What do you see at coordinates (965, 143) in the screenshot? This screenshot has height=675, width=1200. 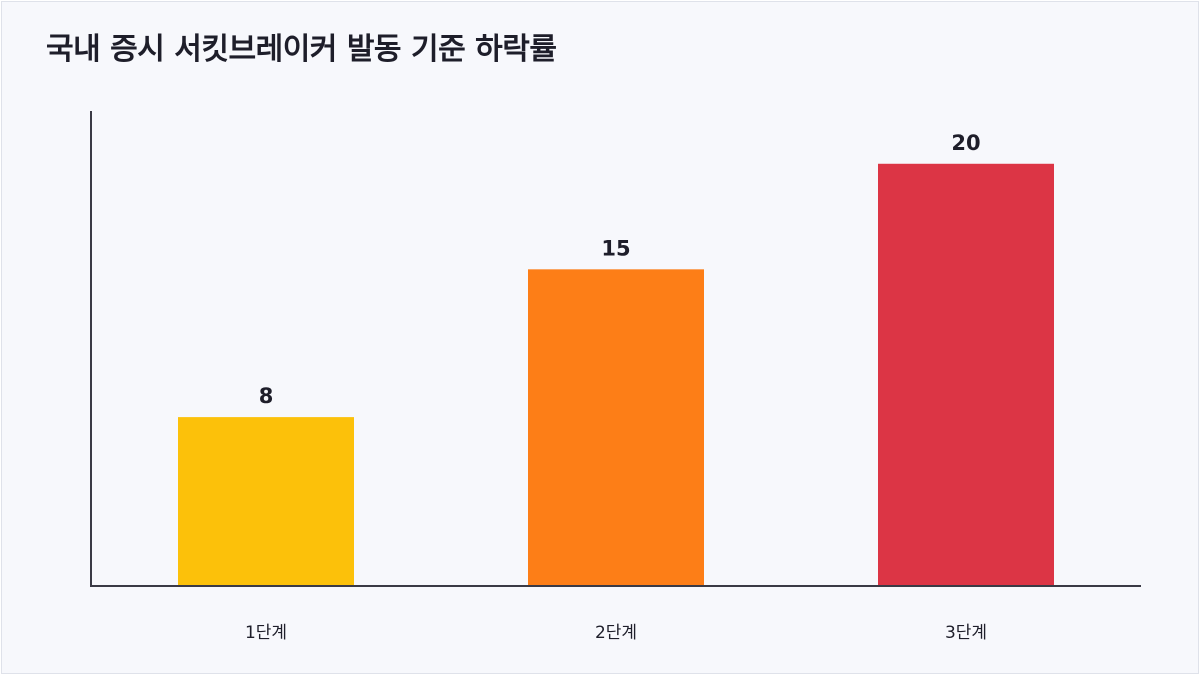 I see `value-label-3: 20` at bounding box center [965, 143].